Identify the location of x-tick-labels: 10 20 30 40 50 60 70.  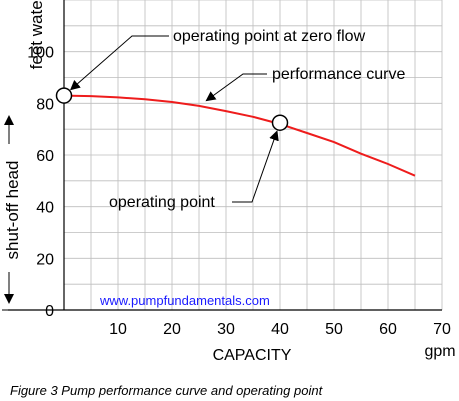
(280, 329).